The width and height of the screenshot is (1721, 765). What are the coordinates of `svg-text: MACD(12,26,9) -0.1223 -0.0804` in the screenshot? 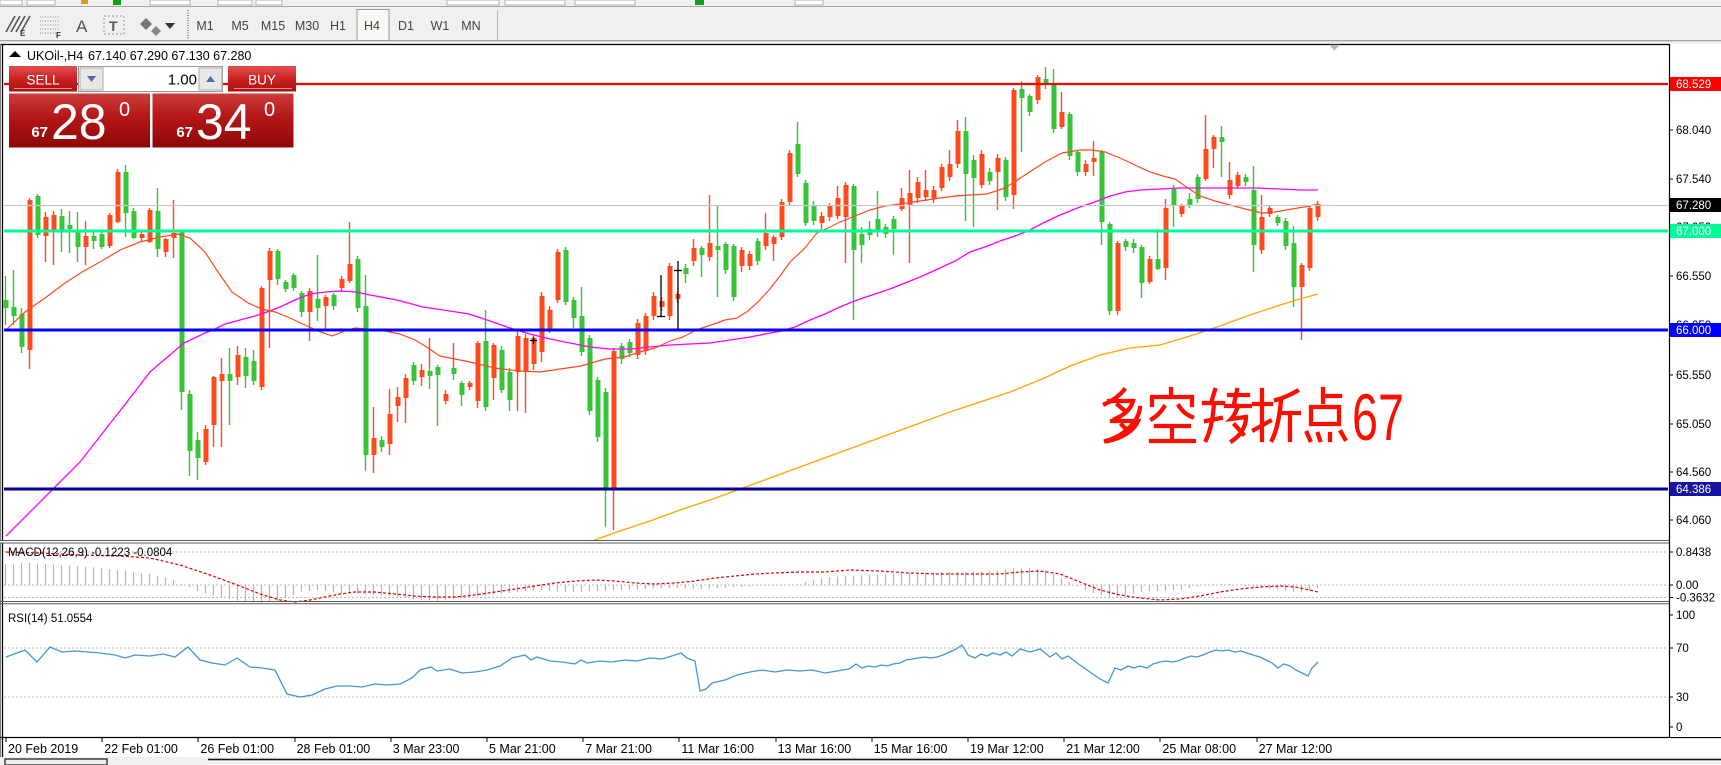 It's located at (90, 553).